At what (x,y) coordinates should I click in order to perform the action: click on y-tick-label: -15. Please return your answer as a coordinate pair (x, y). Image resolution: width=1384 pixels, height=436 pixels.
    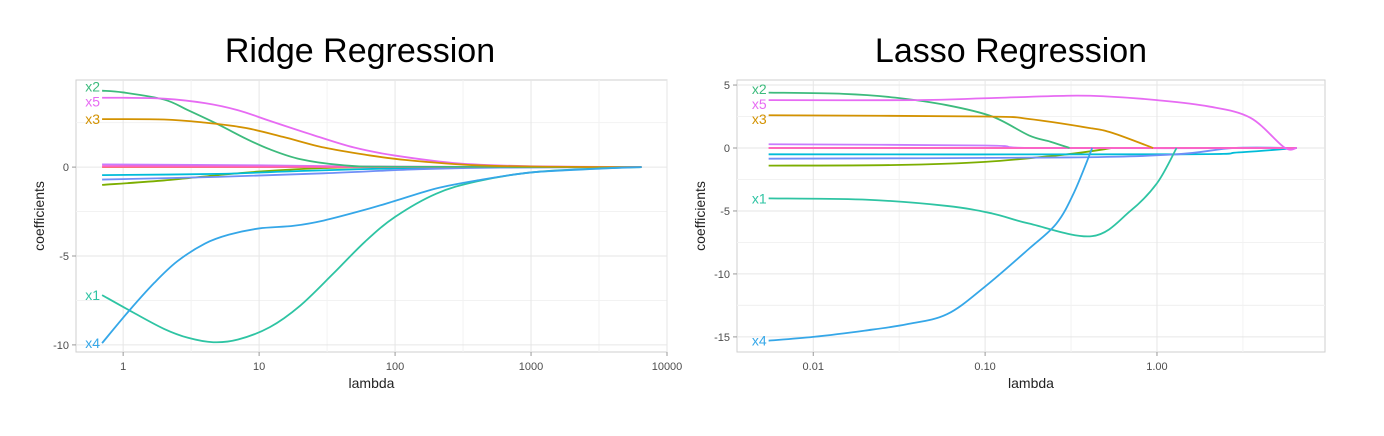
    Looking at the image, I should click on (722, 338).